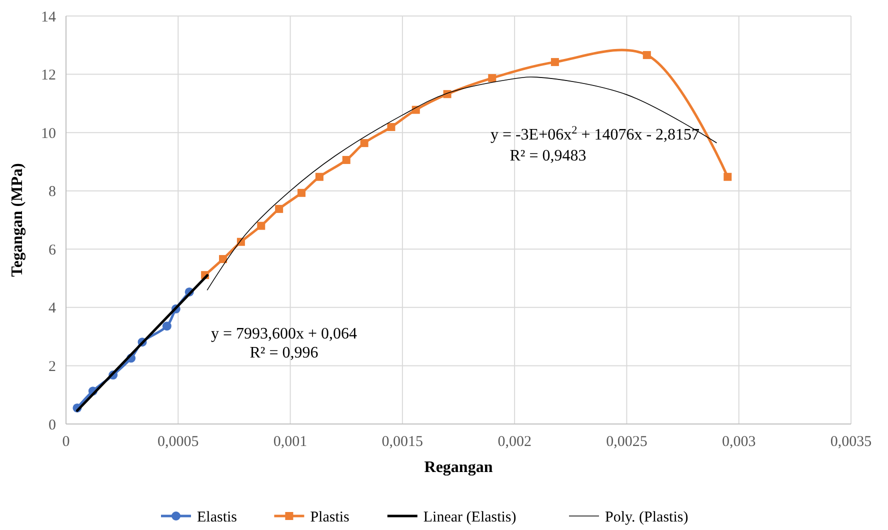  Describe the element at coordinates (739, 442) in the screenshot. I see `x-tick-label: 0,003` at that location.